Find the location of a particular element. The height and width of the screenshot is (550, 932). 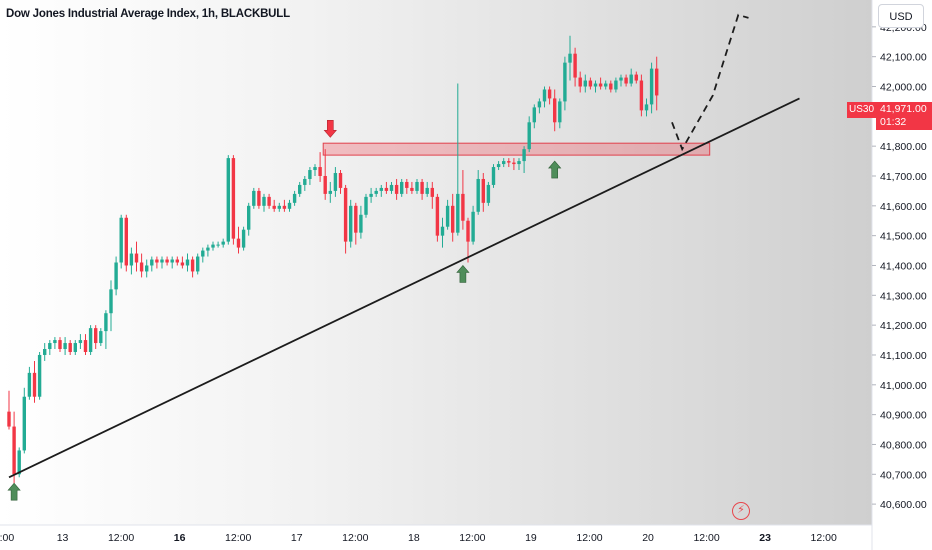

y-tick-label: 41,700.00 is located at coordinates (903, 177).